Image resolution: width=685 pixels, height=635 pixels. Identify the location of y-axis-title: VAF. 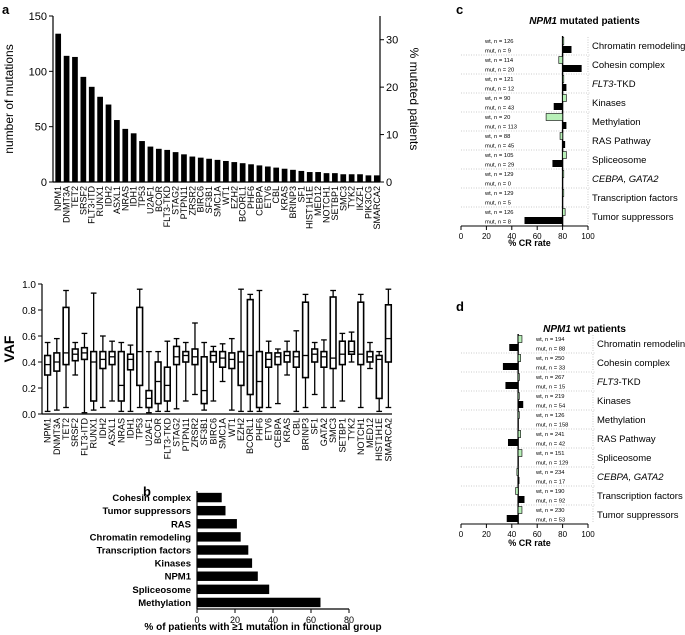
(9, 348).